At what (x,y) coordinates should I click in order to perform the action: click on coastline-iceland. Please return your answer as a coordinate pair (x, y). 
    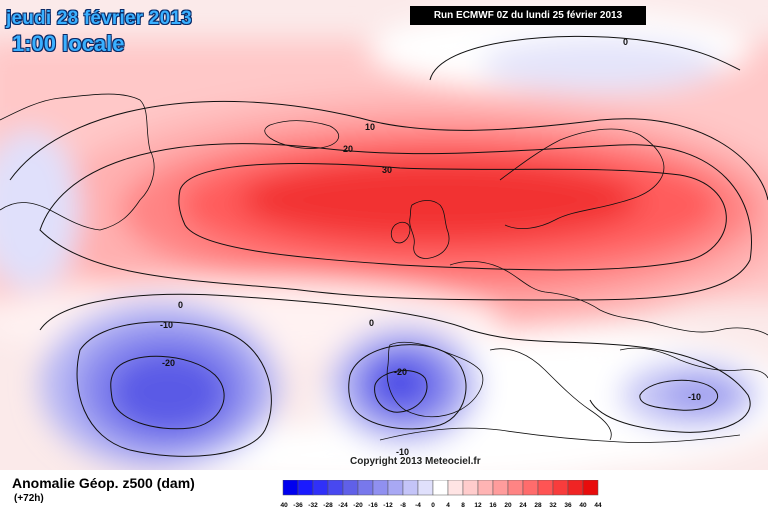
    Looking at the image, I should click on (302, 134).